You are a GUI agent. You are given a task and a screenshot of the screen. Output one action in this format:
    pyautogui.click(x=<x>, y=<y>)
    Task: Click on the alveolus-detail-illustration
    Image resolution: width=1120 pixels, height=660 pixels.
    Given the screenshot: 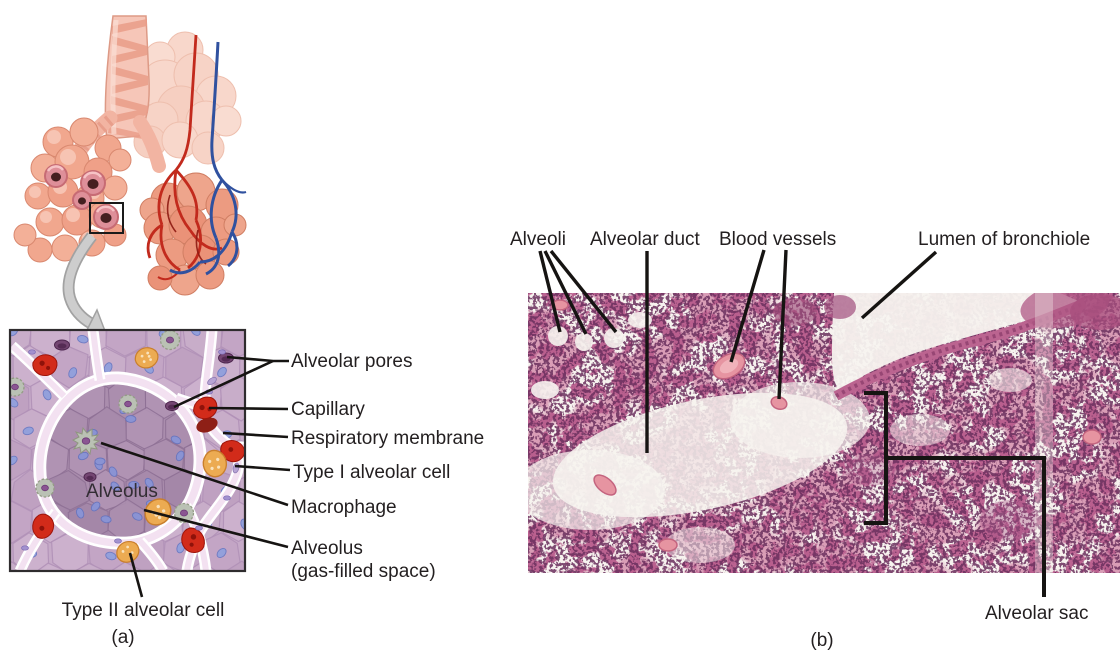 What is the action you would take?
    pyautogui.click(x=127, y=450)
    